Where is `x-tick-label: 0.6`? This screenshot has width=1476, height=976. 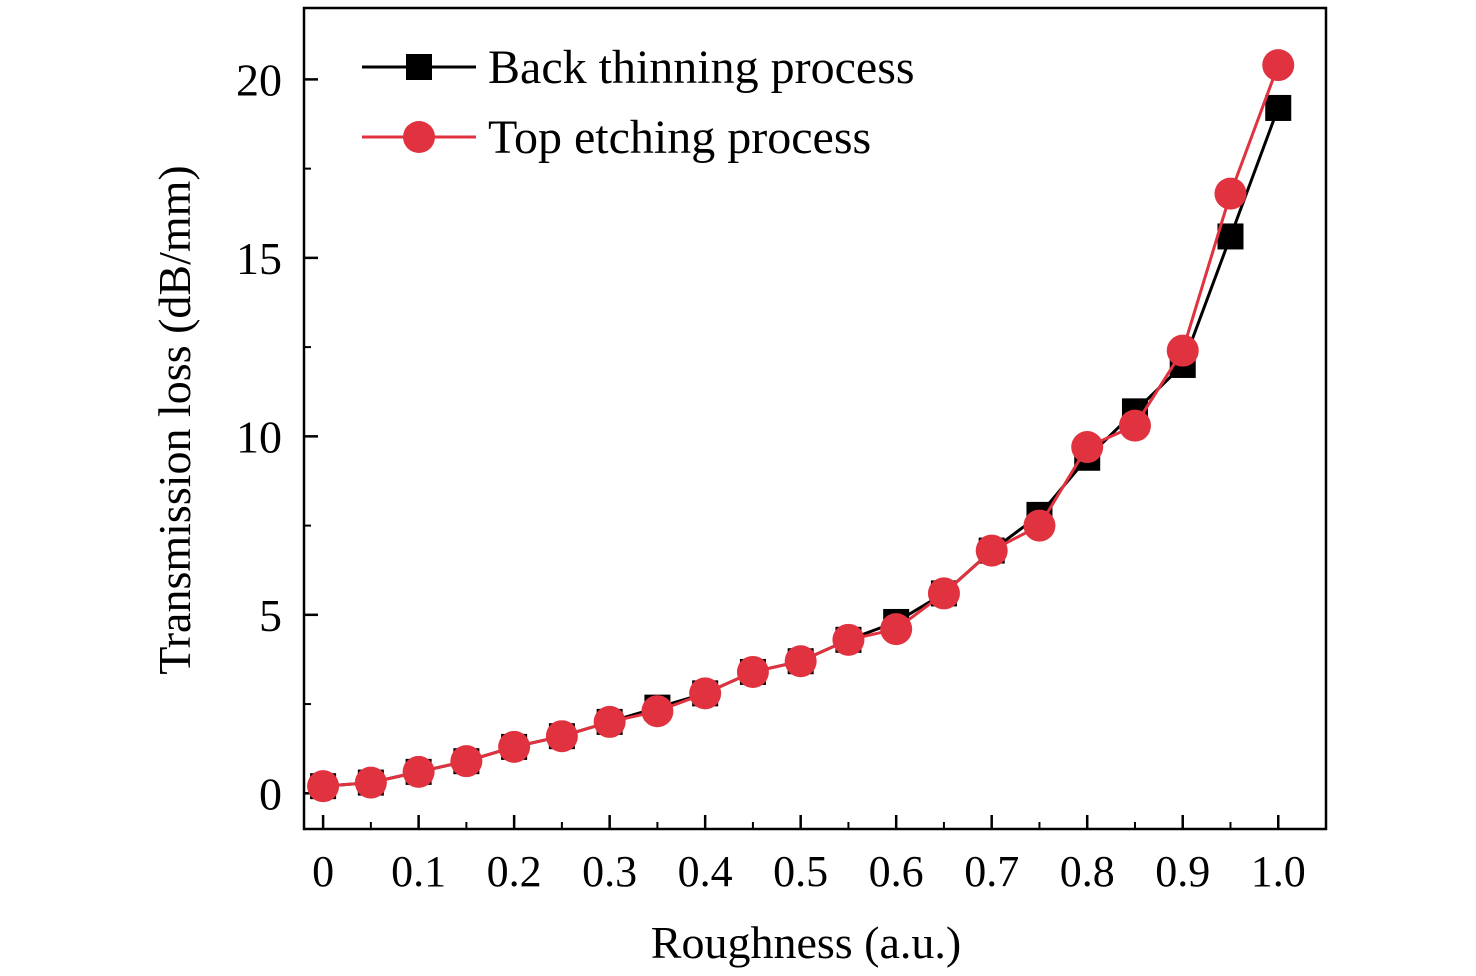
x-tick-label: 0.6 is located at coordinates (896, 871).